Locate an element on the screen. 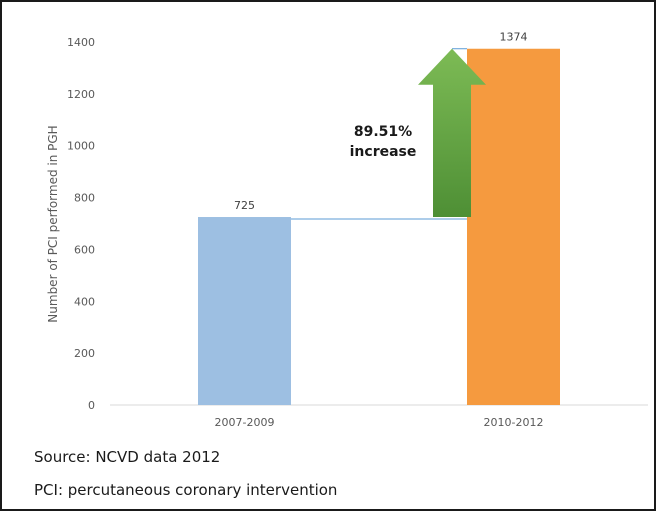 The height and width of the screenshot is (511, 656). y-tick-label: 1000 is located at coordinates (81, 146).